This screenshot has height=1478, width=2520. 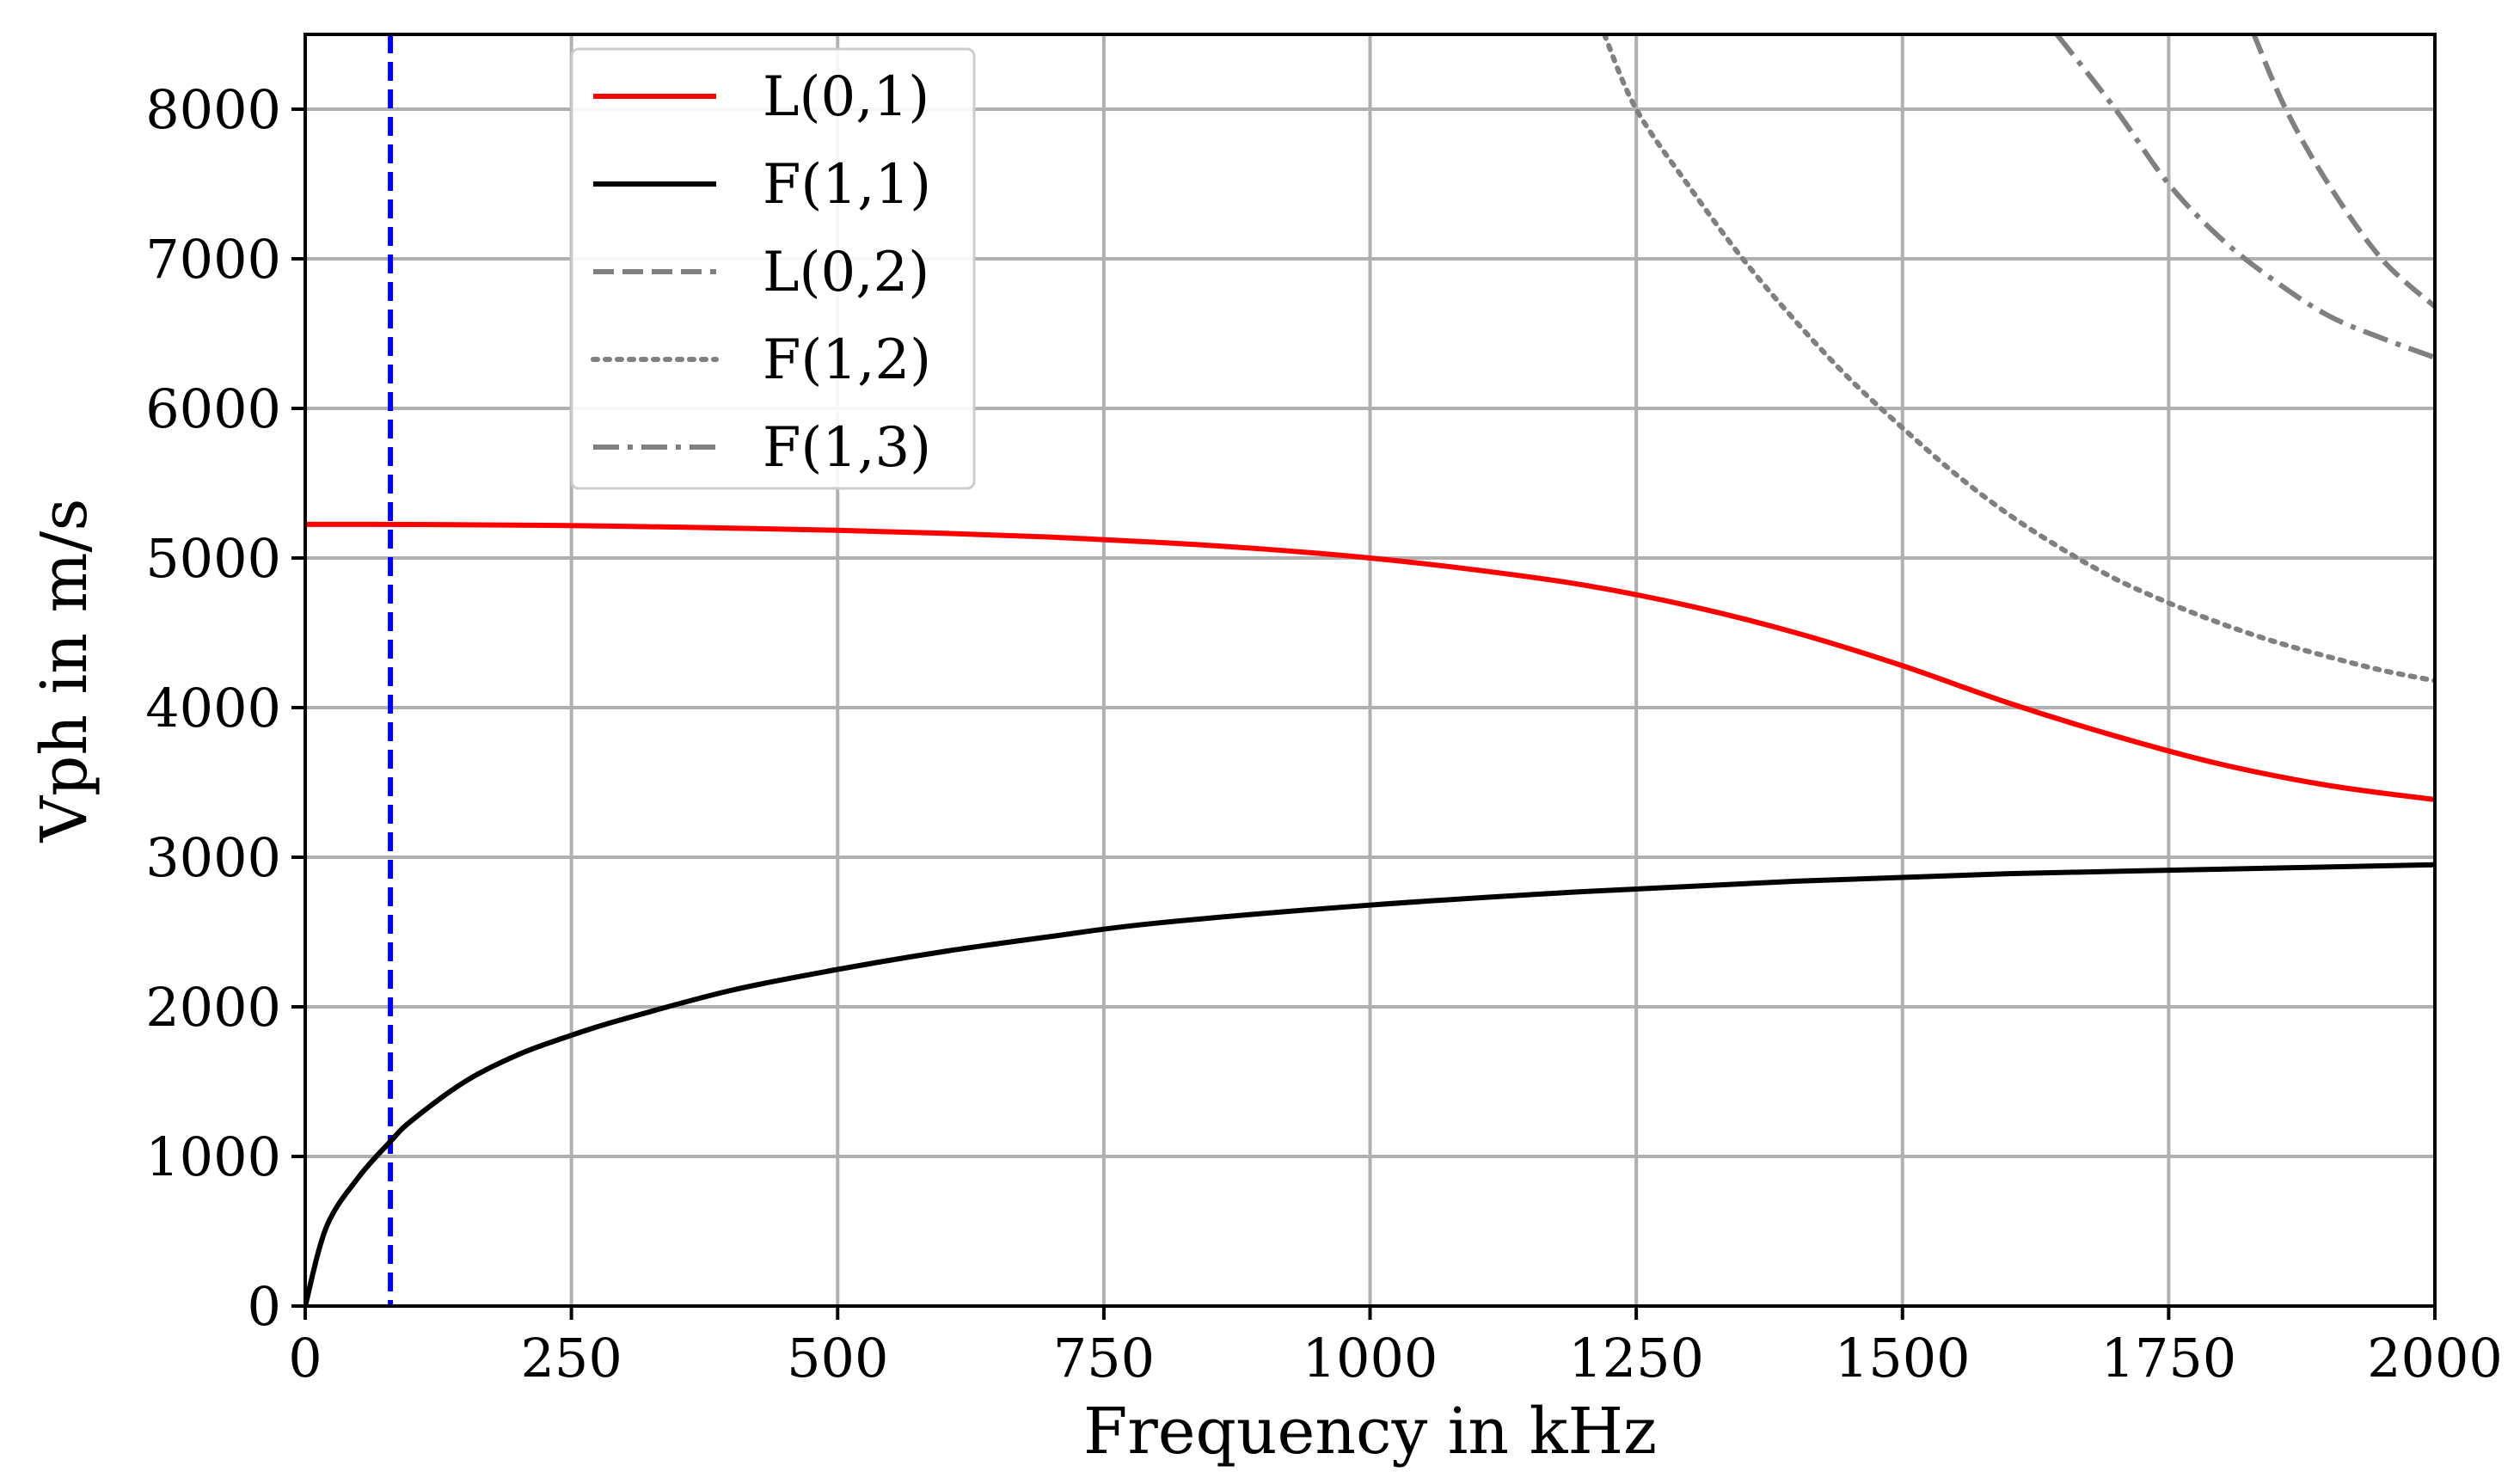 I want to click on x-tick-label: 2000, so click(x=2435, y=1358).